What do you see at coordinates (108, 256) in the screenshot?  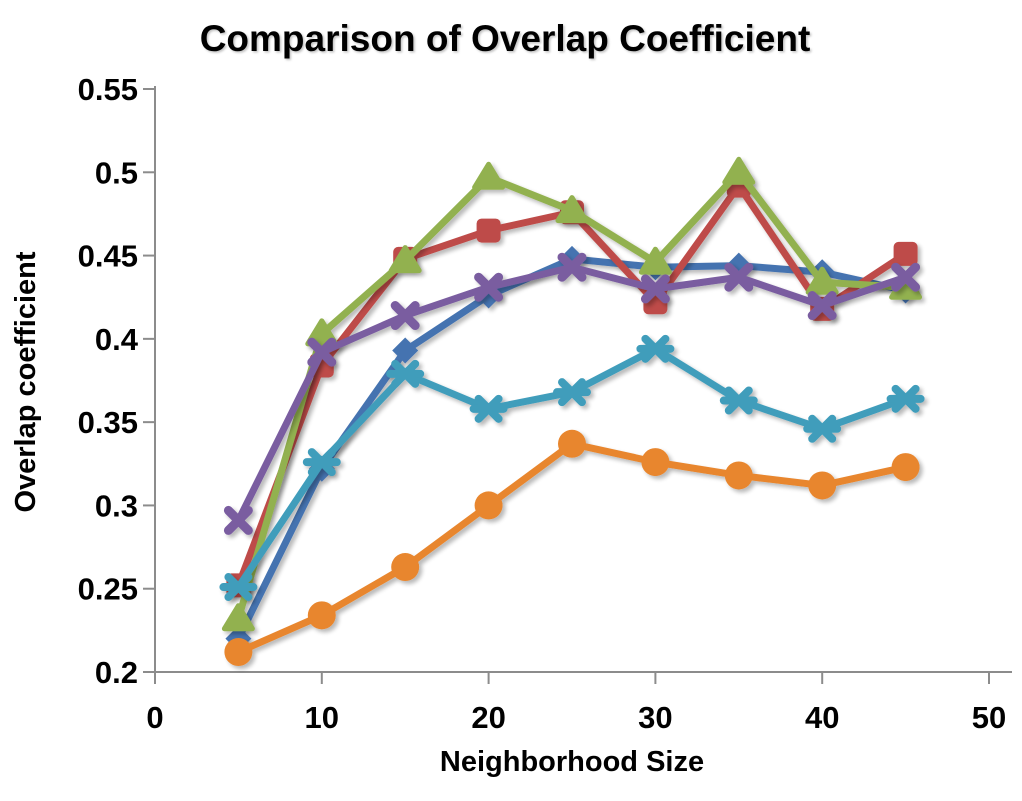 I see `y-tick-label: 0.45` at bounding box center [108, 256].